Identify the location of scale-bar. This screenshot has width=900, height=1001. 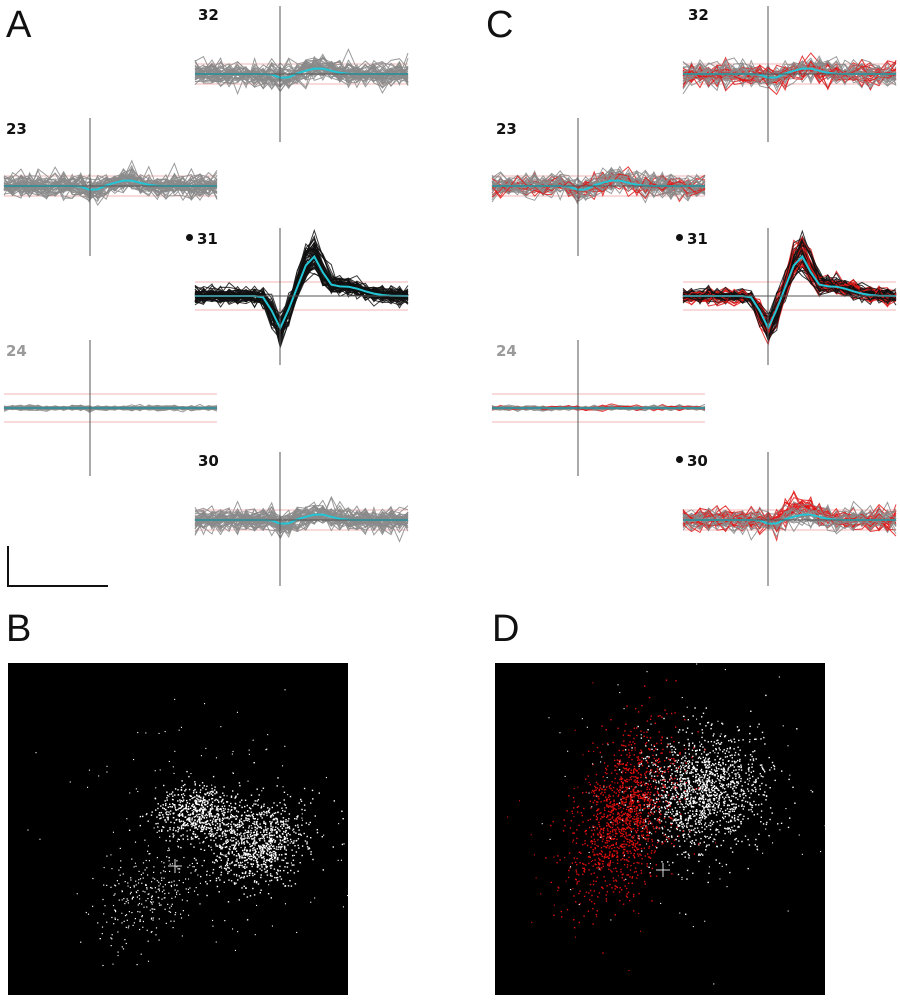
(57, 566).